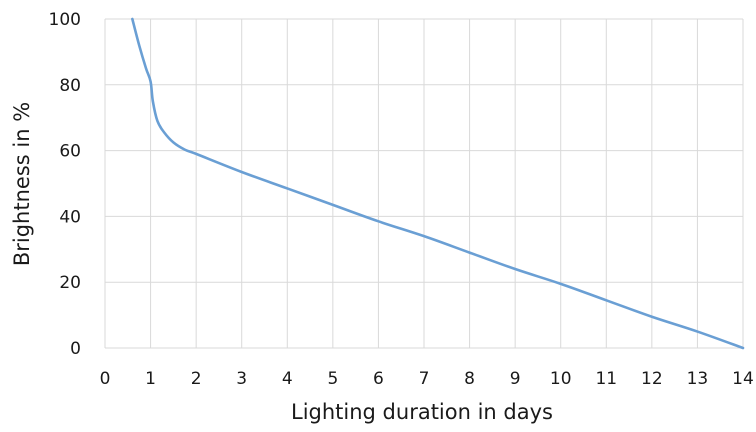 Image resolution: width=756 pixels, height=432 pixels. What do you see at coordinates (241, 379) in the screenshot?
I see `x-tick-label: 3` at bounding box center [241, 379].